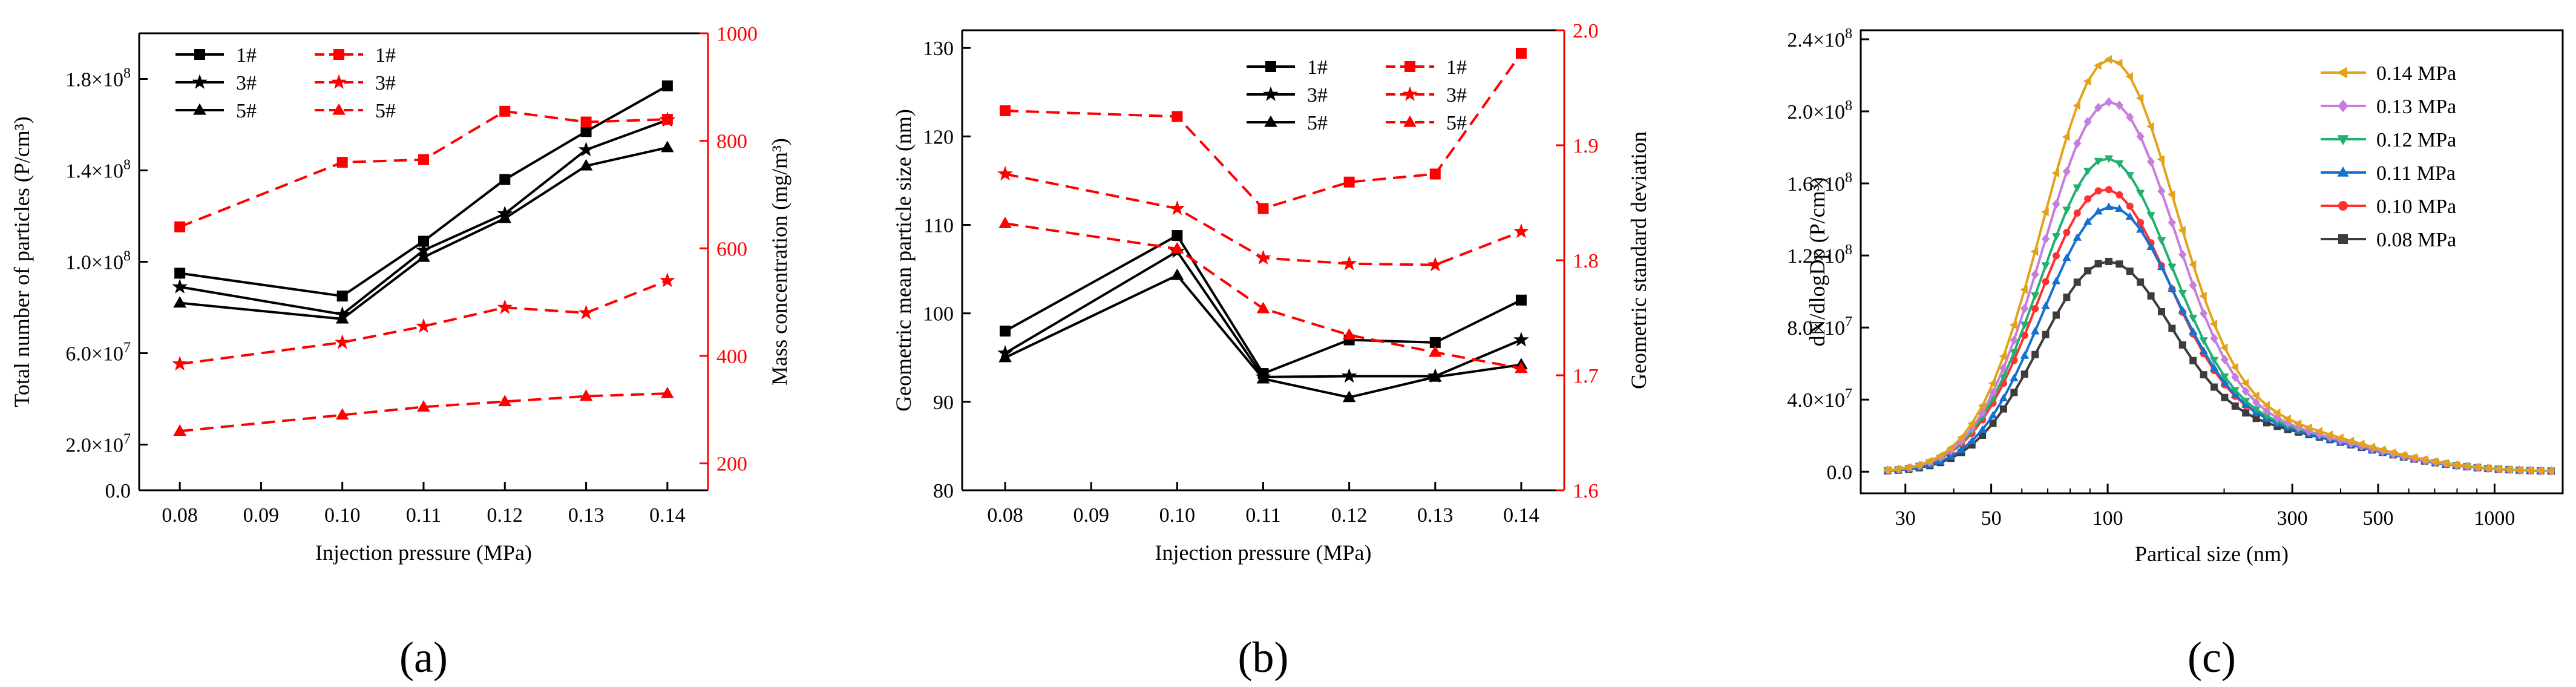  What do you see at coordinates (118, 491) in the screenshot?
I see `y-left-tick-label: 0.0` at bounding box center [118, 491].